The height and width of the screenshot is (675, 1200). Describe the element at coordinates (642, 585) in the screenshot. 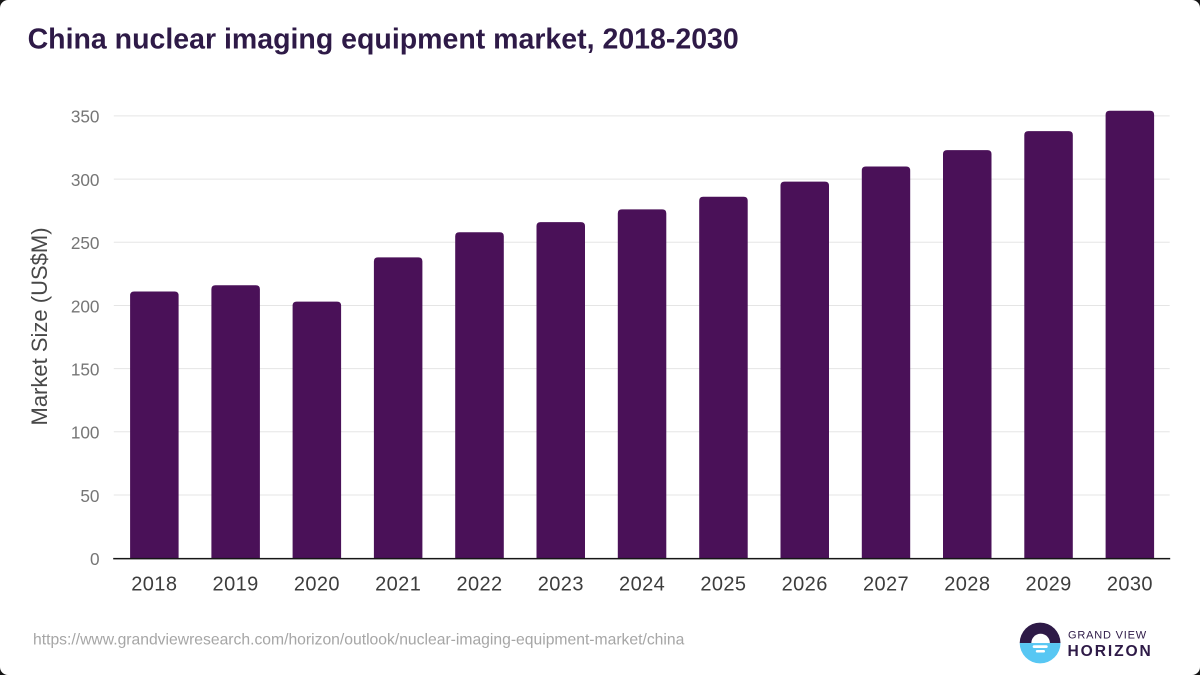

I see `svg-text: 2024` at that location.